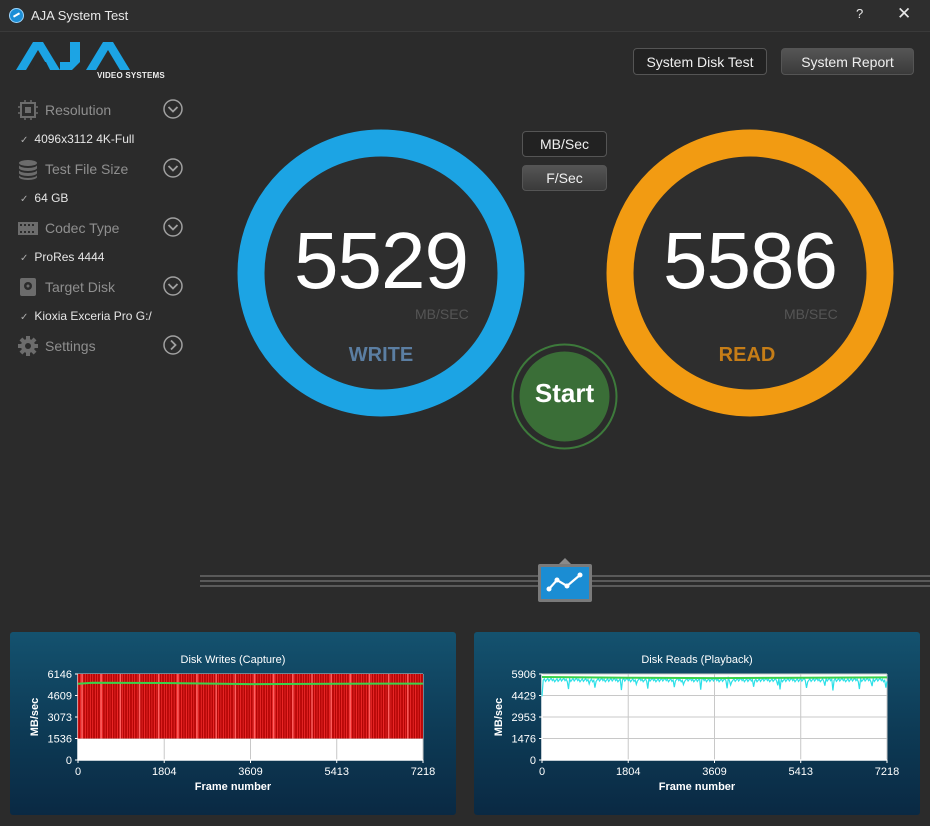 The image size is (930, 826). I want to click on sidebar-item-test-file-size: Test File Size, so click(102, 169).